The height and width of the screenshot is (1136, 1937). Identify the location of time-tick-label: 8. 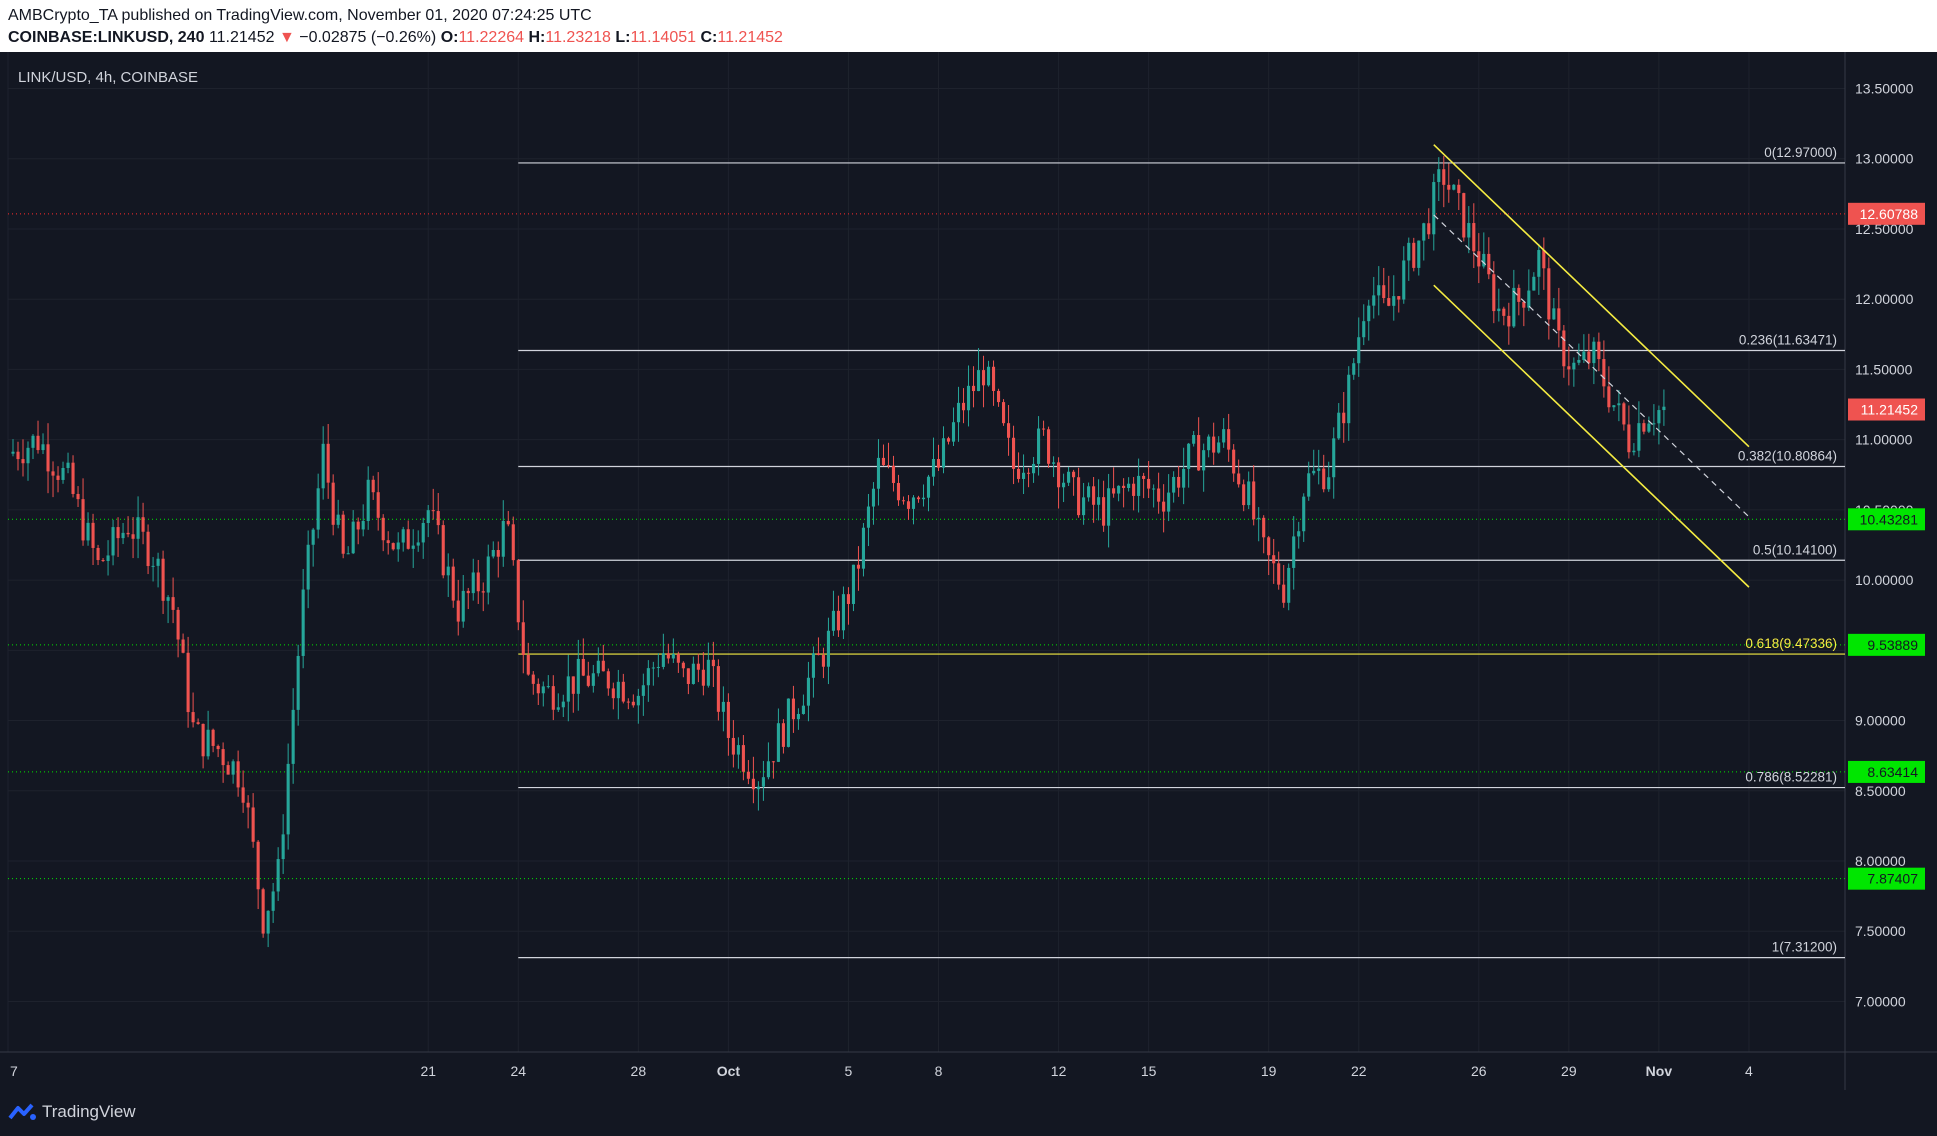
(939, 1071).